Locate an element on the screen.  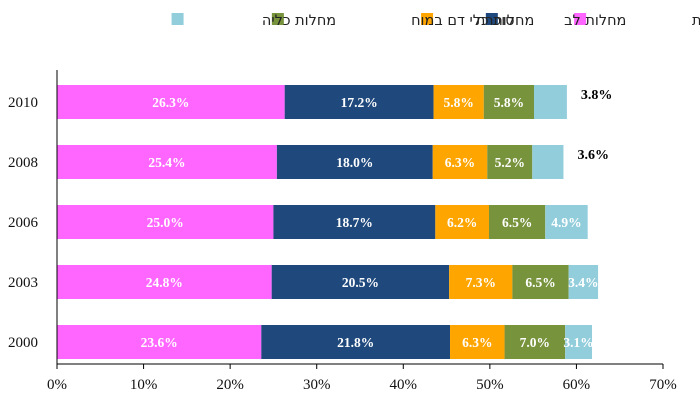
data-label: 18.7% is located at coordinates (354, 222).